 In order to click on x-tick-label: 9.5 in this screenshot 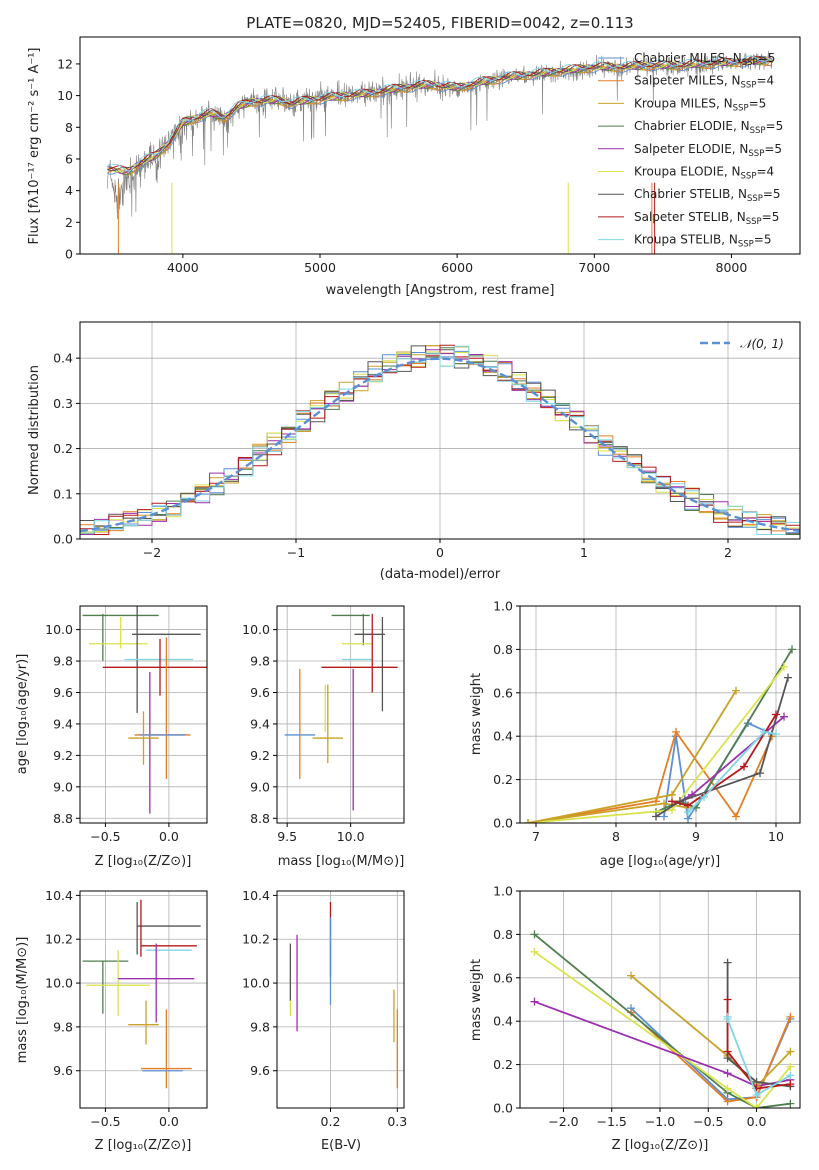, I will do `click(287, 836)`.